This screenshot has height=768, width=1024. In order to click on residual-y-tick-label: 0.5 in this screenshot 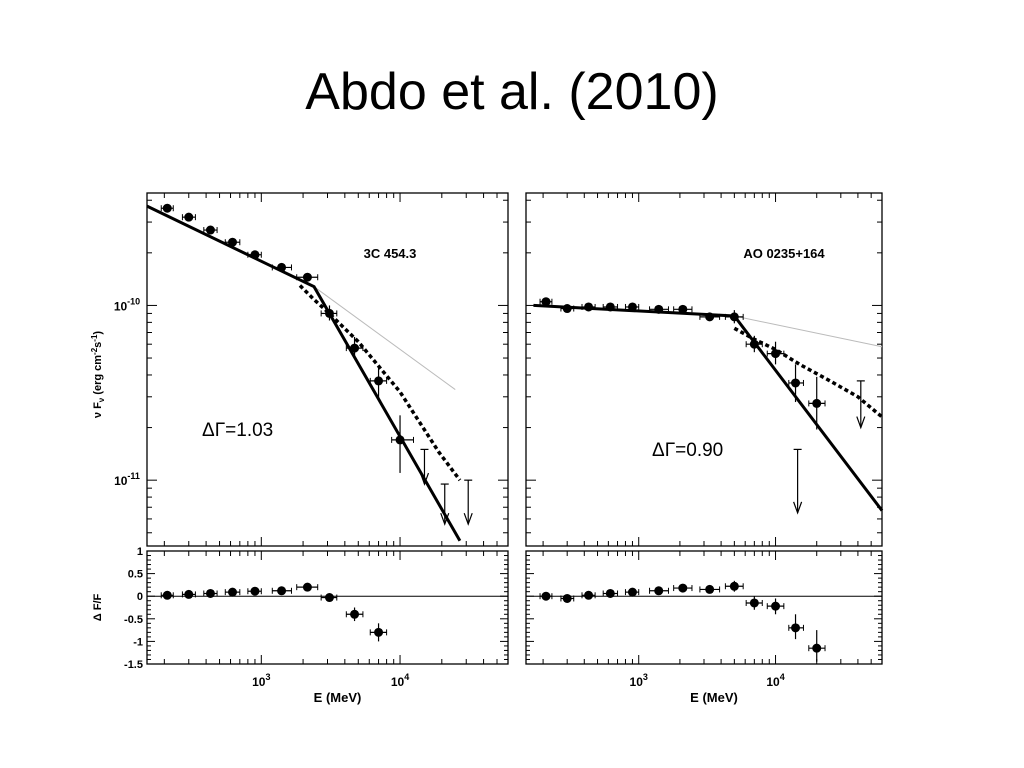, I will do `click(135, 575)`.